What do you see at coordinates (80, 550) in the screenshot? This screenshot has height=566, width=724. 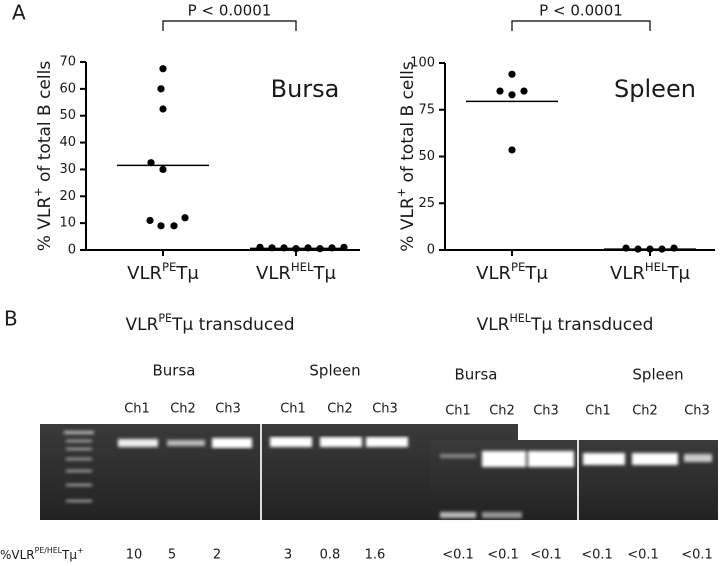 I see `row-label-sup: +` at bounding box center [80, 550].